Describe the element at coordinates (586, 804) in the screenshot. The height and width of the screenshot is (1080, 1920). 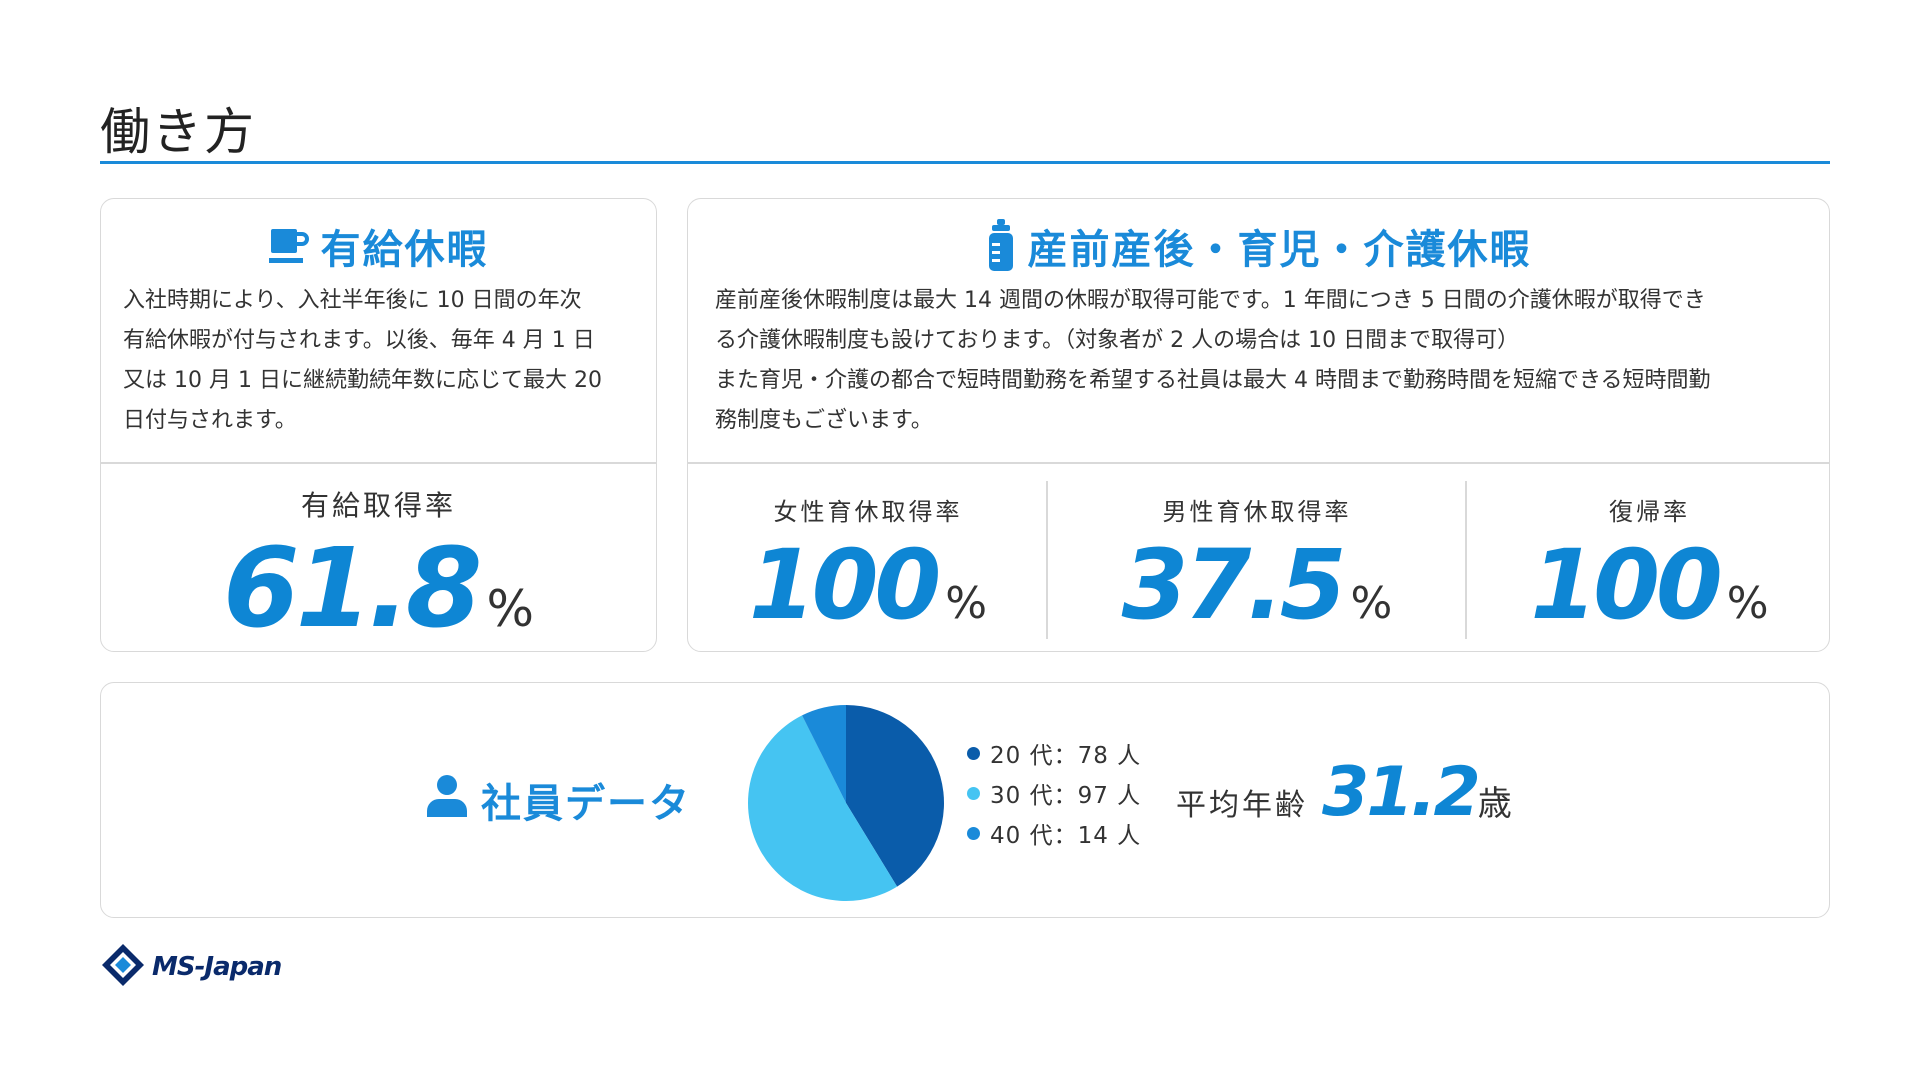
I see `employee-data-title: 社員データ` at that location.